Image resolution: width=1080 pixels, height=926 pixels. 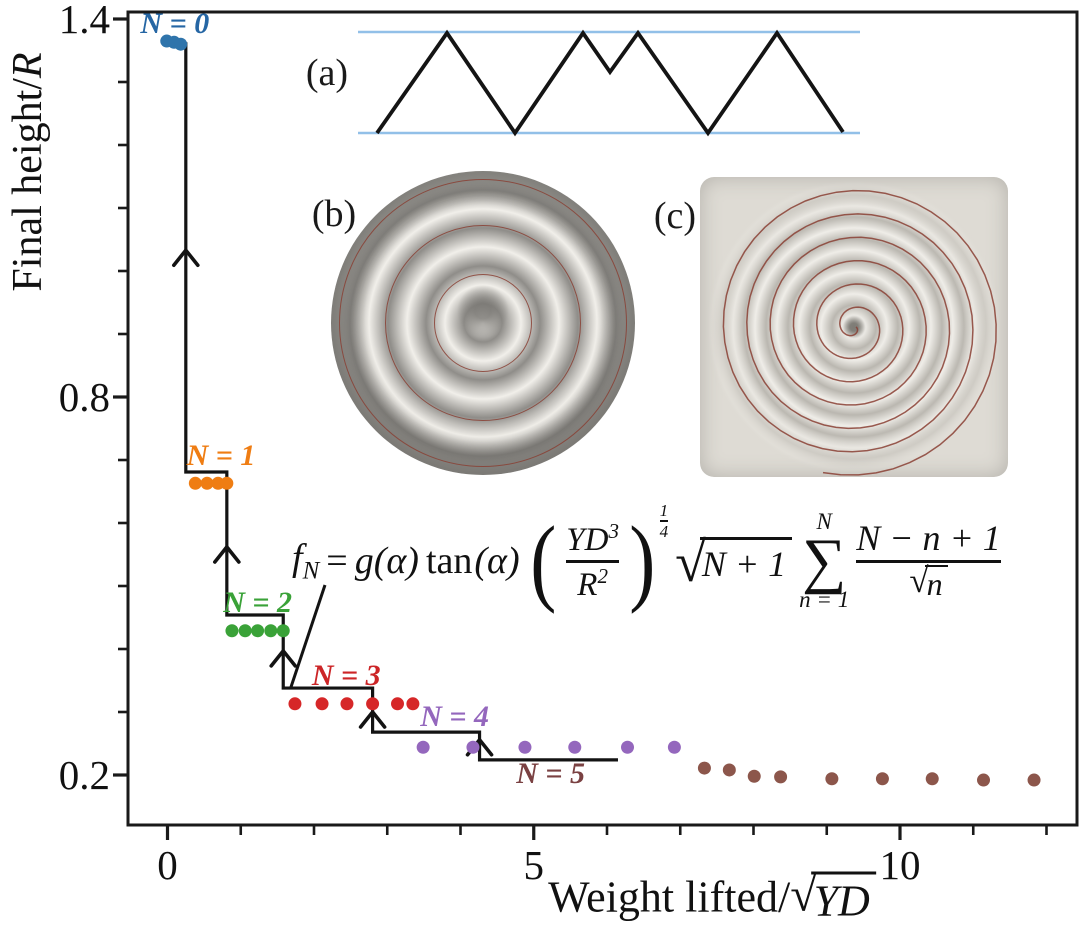 I want to click on x-axis-label-radicand: YD, so click(x=843, y=898).